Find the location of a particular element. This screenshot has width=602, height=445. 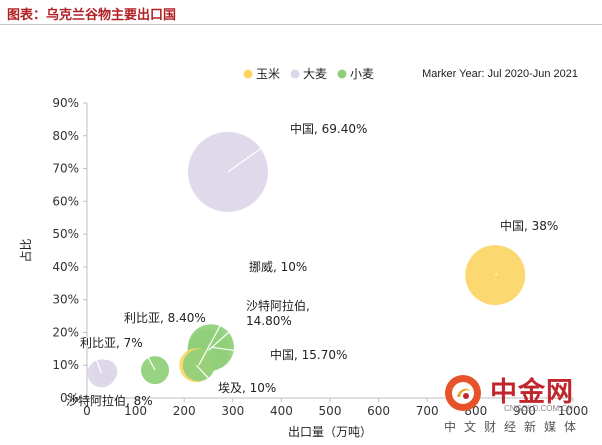

x-tick-label: 600 is located at coordinates (378, 411).